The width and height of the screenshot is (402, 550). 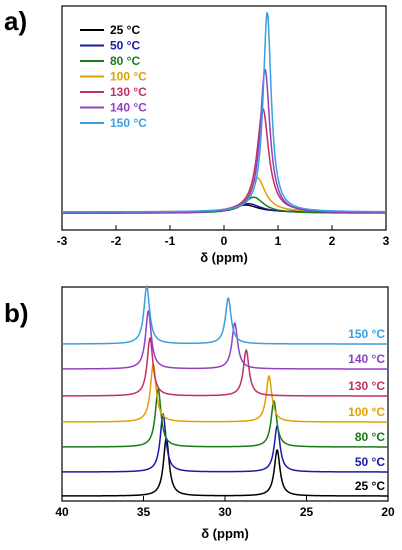 What do you see at coordinates (144, 512) in the screenshot?
I see `panel-b-x-tick-label: 35` at bounding box center [144, 512].